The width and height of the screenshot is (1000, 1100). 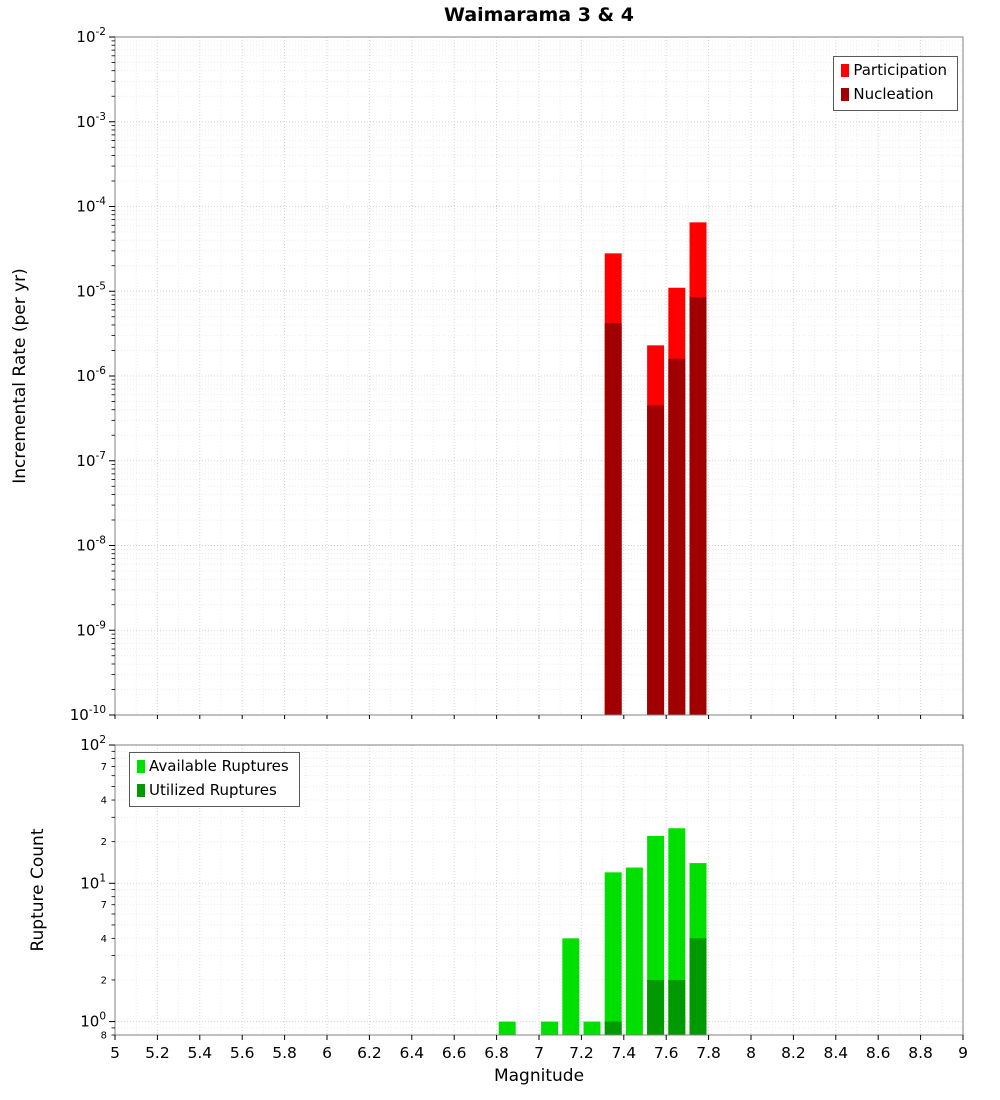 I want to click on svg-text: 6.6, so click(x=454, y=1053).